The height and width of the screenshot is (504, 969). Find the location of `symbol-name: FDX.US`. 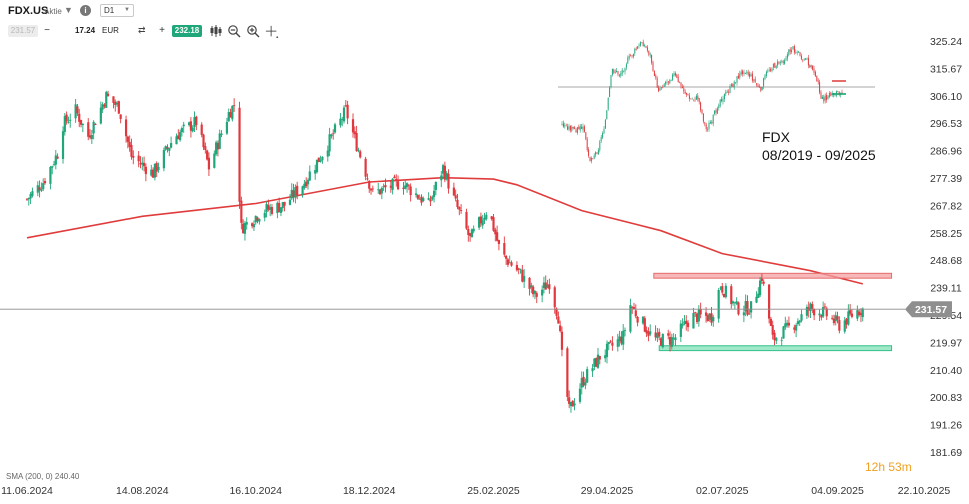

symbol-name: FDX.US is located at coordinates (28, 11).